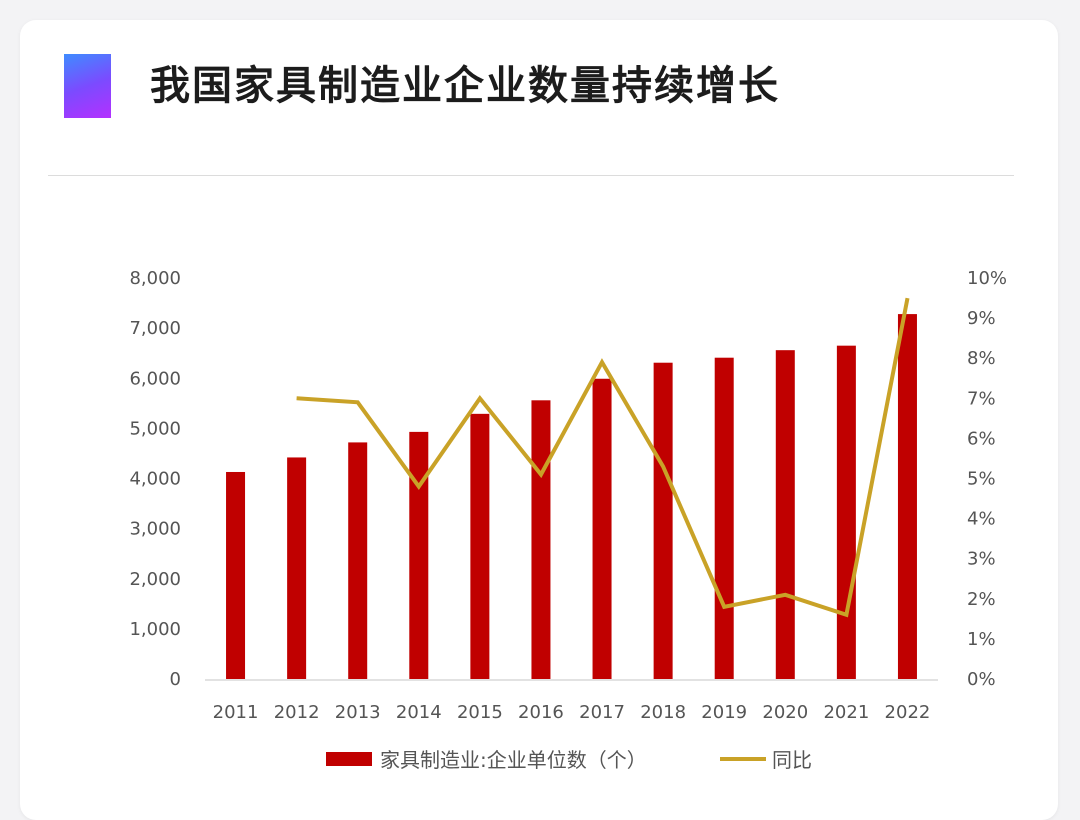 Image resolution: width=1080 pixels, height=820 pixels. I want to click on left-axis-tick-label: 8,000, so click(155, 278).